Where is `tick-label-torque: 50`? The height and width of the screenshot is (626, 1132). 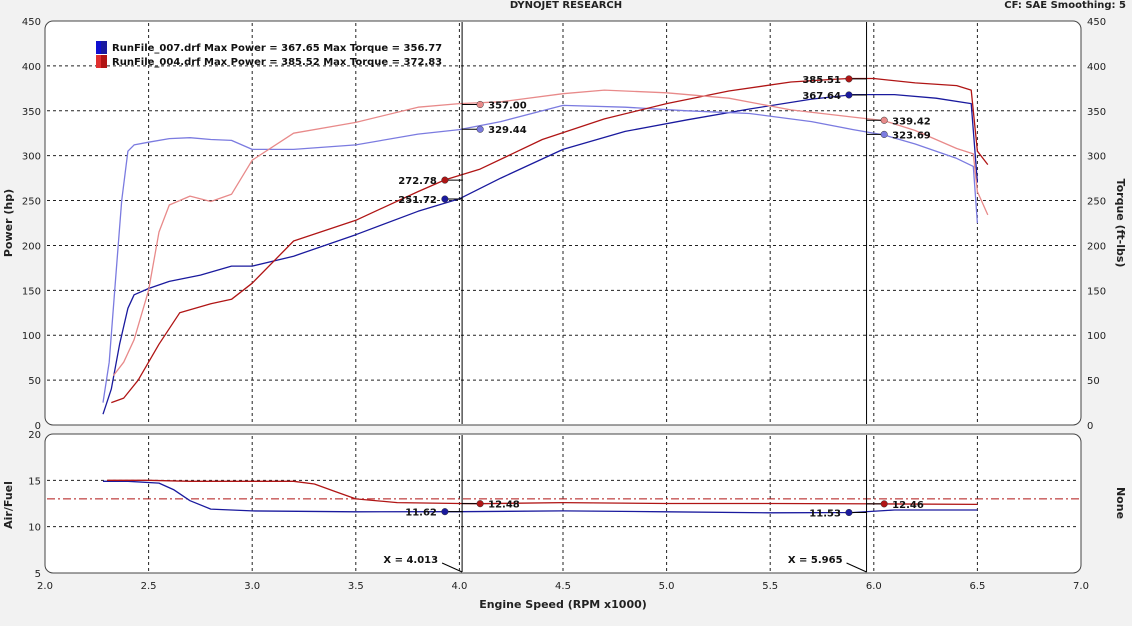
tick-label-torque: 50 is located at coordinates (1093, 381).